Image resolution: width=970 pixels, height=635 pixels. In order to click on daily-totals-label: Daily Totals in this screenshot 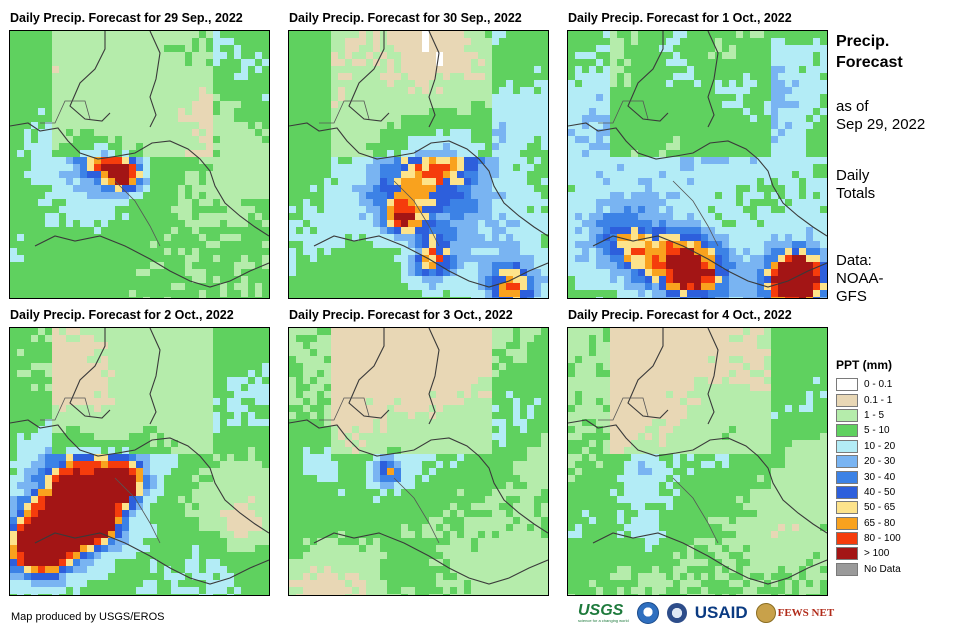, I will do `click(855, 185)`.